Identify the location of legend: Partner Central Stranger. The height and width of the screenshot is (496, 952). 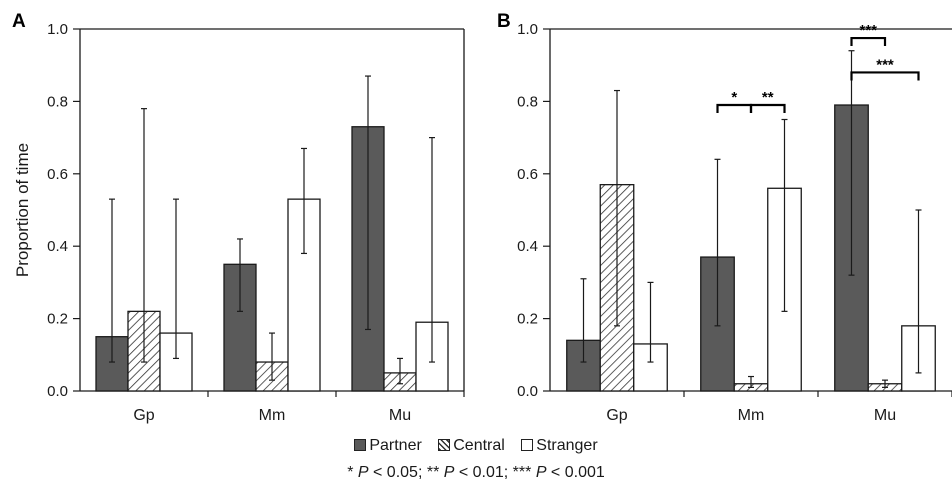
(476, 446).